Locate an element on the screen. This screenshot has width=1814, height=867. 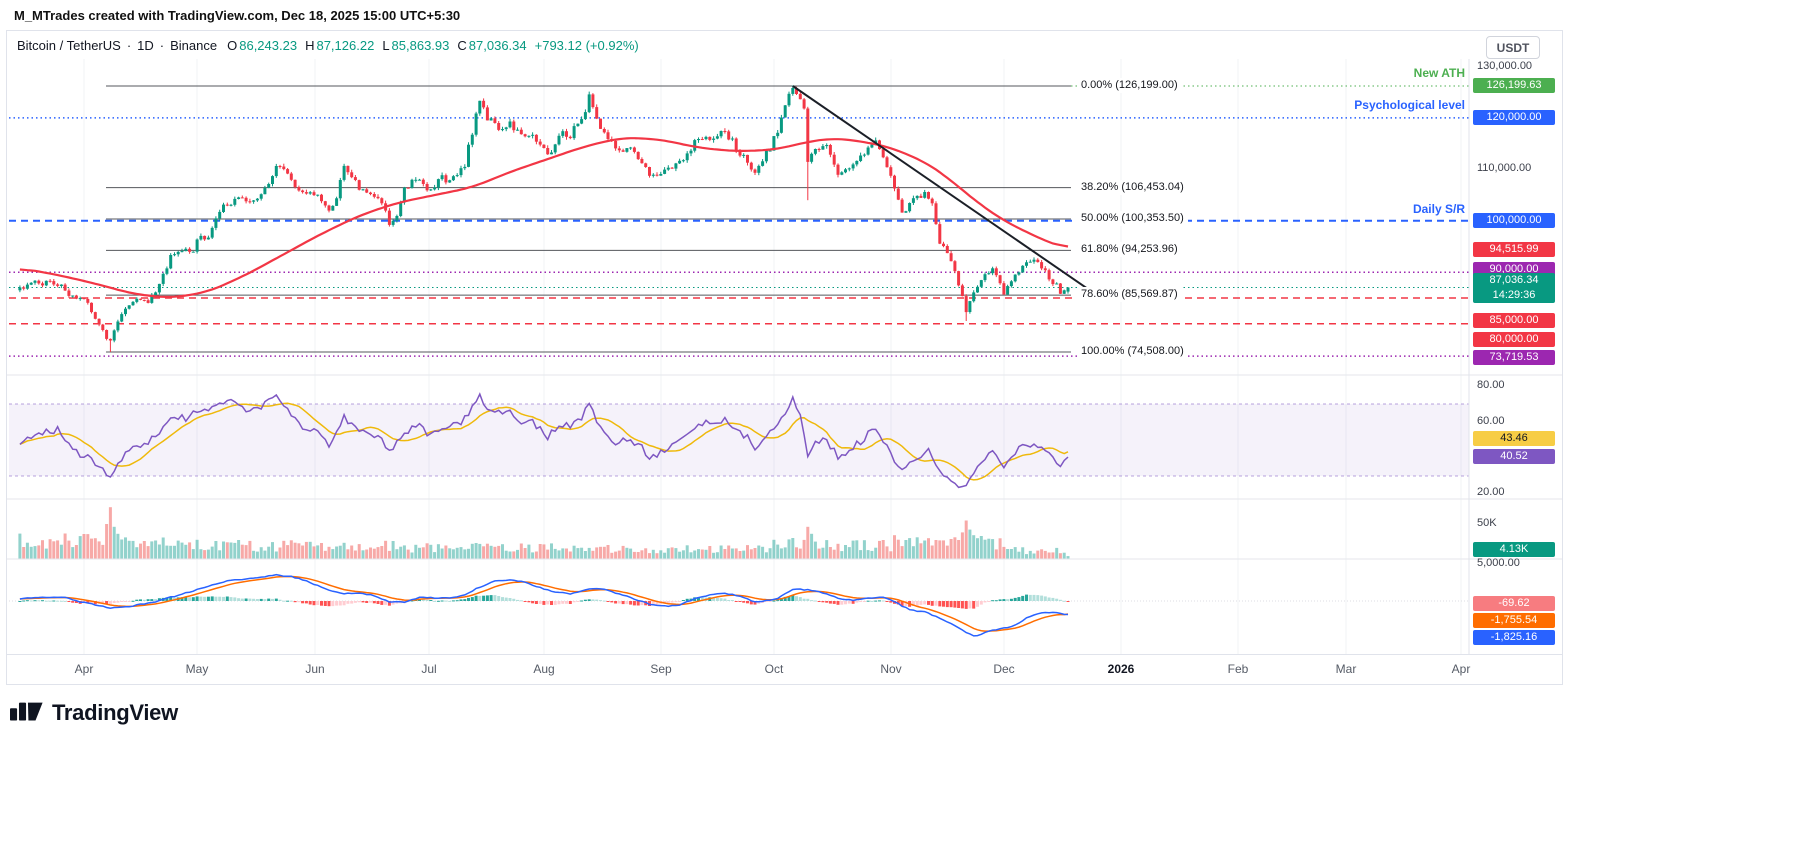
fib-level-label: 38.20% (106,453.04) is located at coordinates (1132, 187).